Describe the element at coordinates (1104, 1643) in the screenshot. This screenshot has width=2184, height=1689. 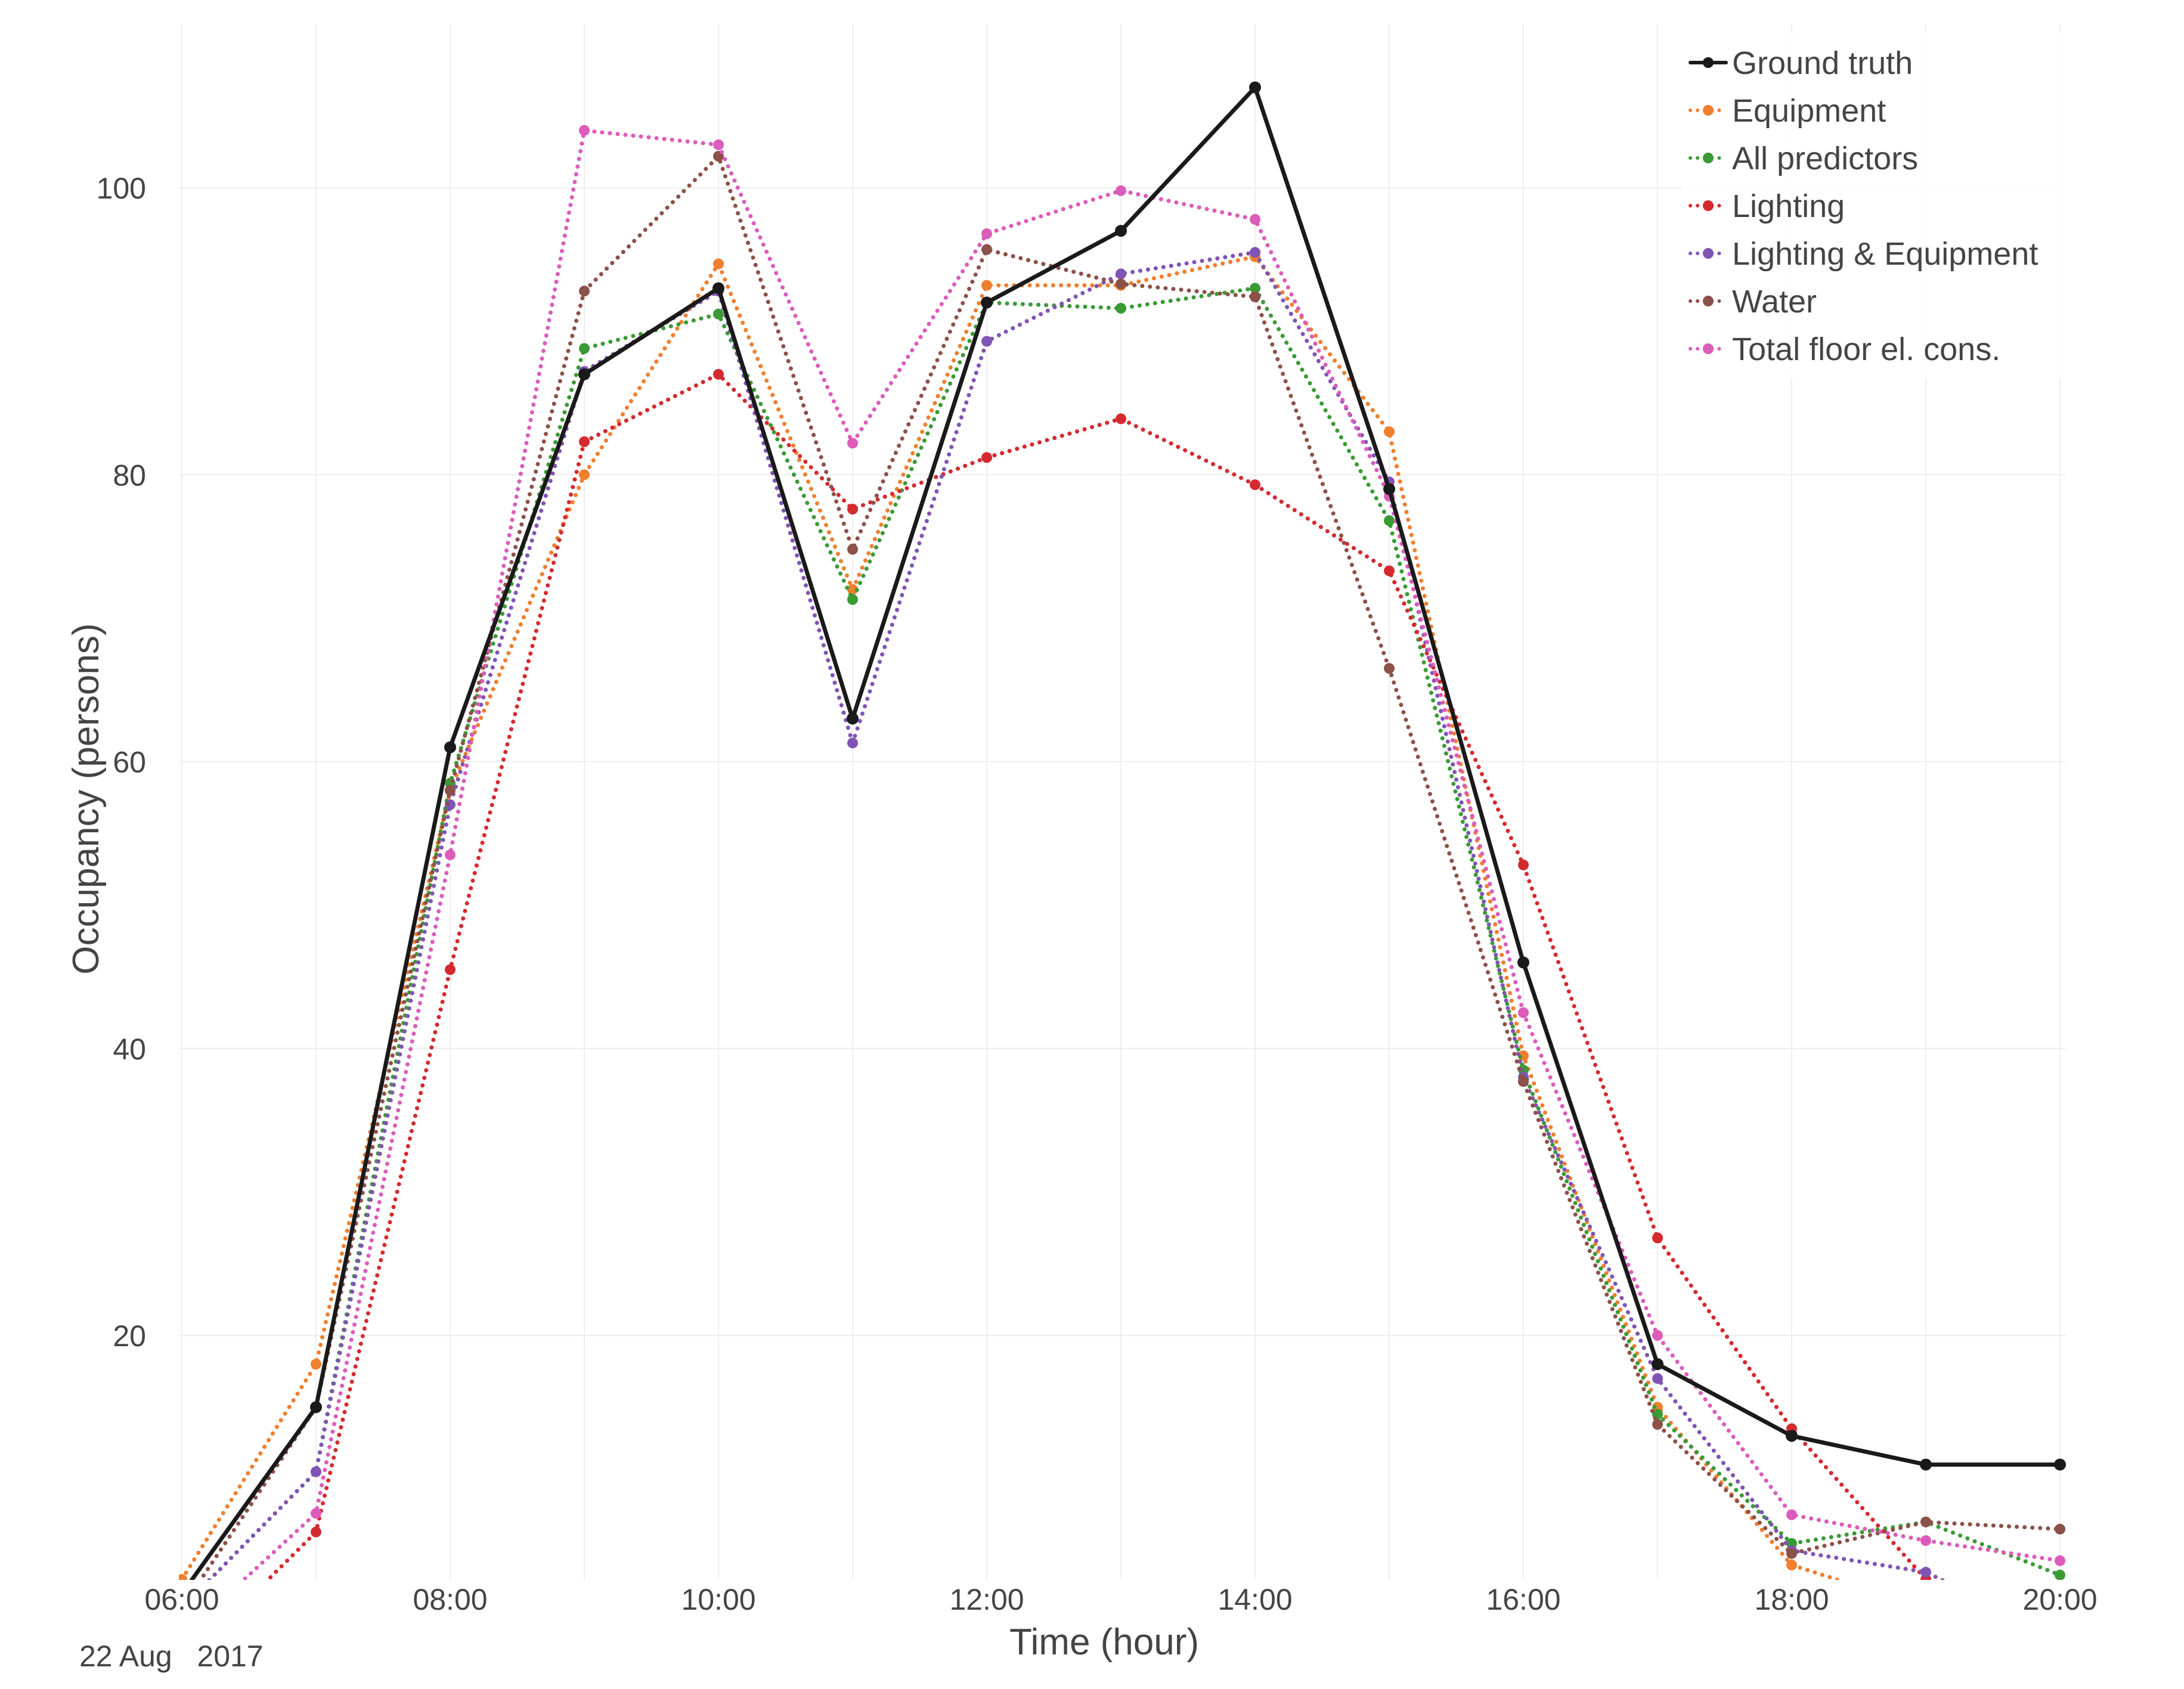
I see `x-axis-title: Time (hour)` at that location.